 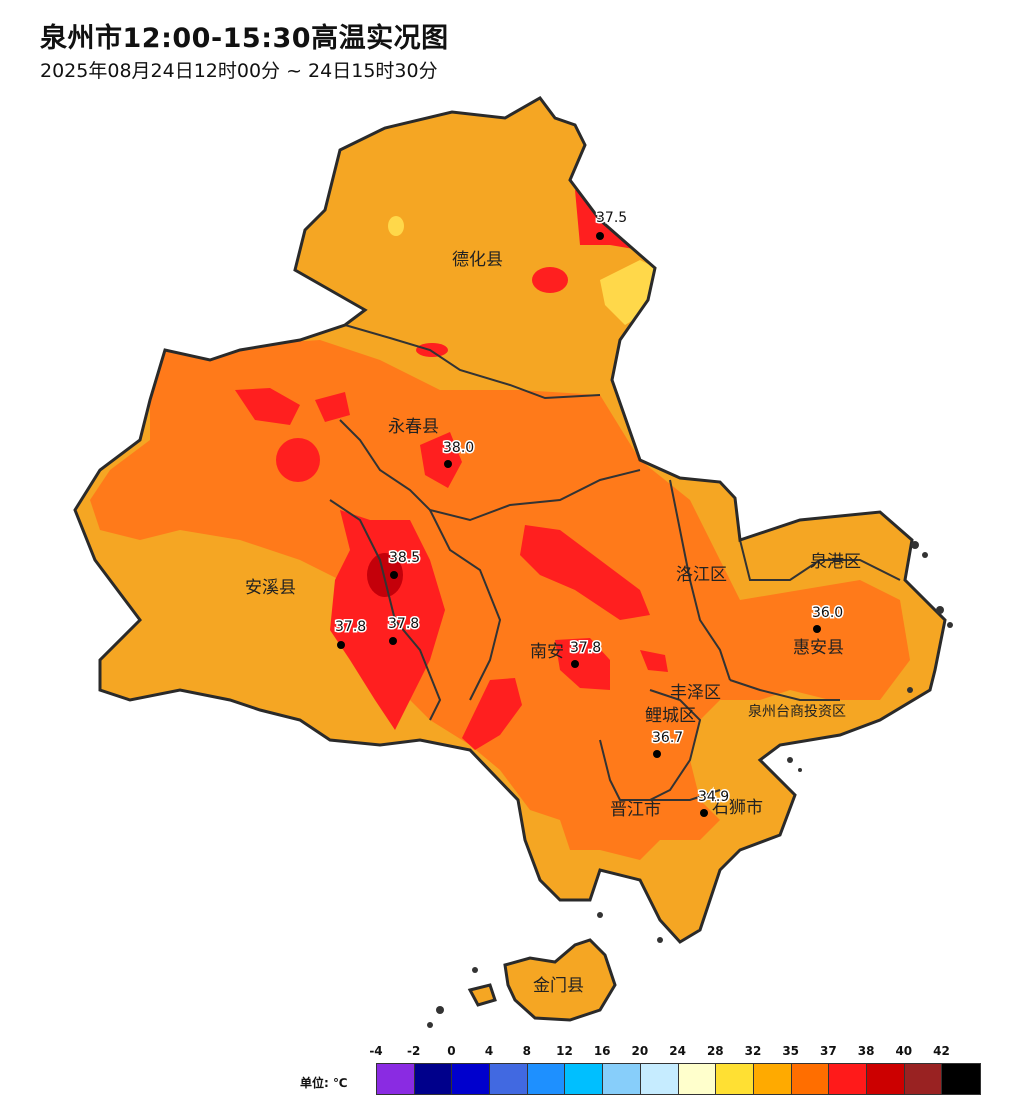 What do you see at coordinates (414, 1051) in the screenshot?
I see `legend-tick-label: -2` at bounding box center [414, 1051].